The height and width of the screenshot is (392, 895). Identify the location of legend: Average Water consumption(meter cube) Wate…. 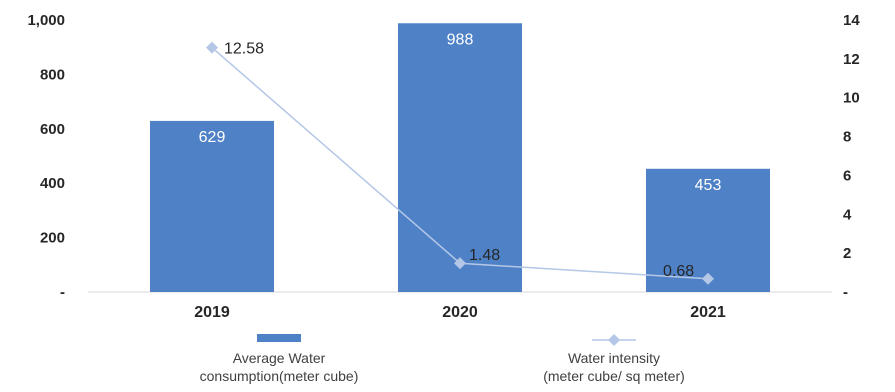
(442, 359).